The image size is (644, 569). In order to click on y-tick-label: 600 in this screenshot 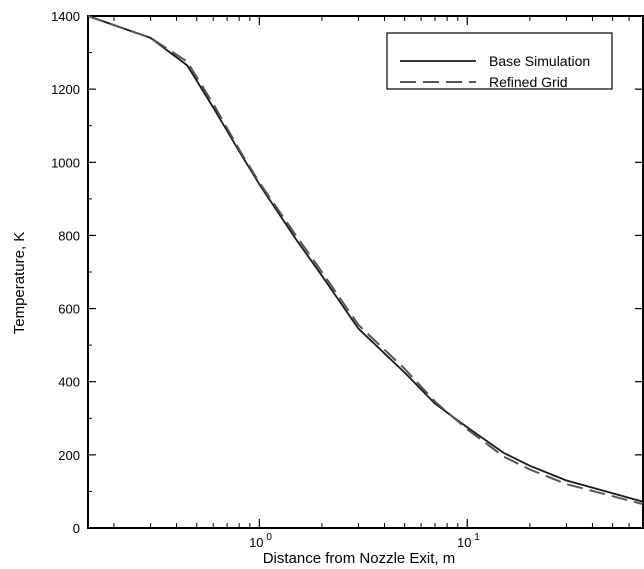, I will do `click(69, 309)`.